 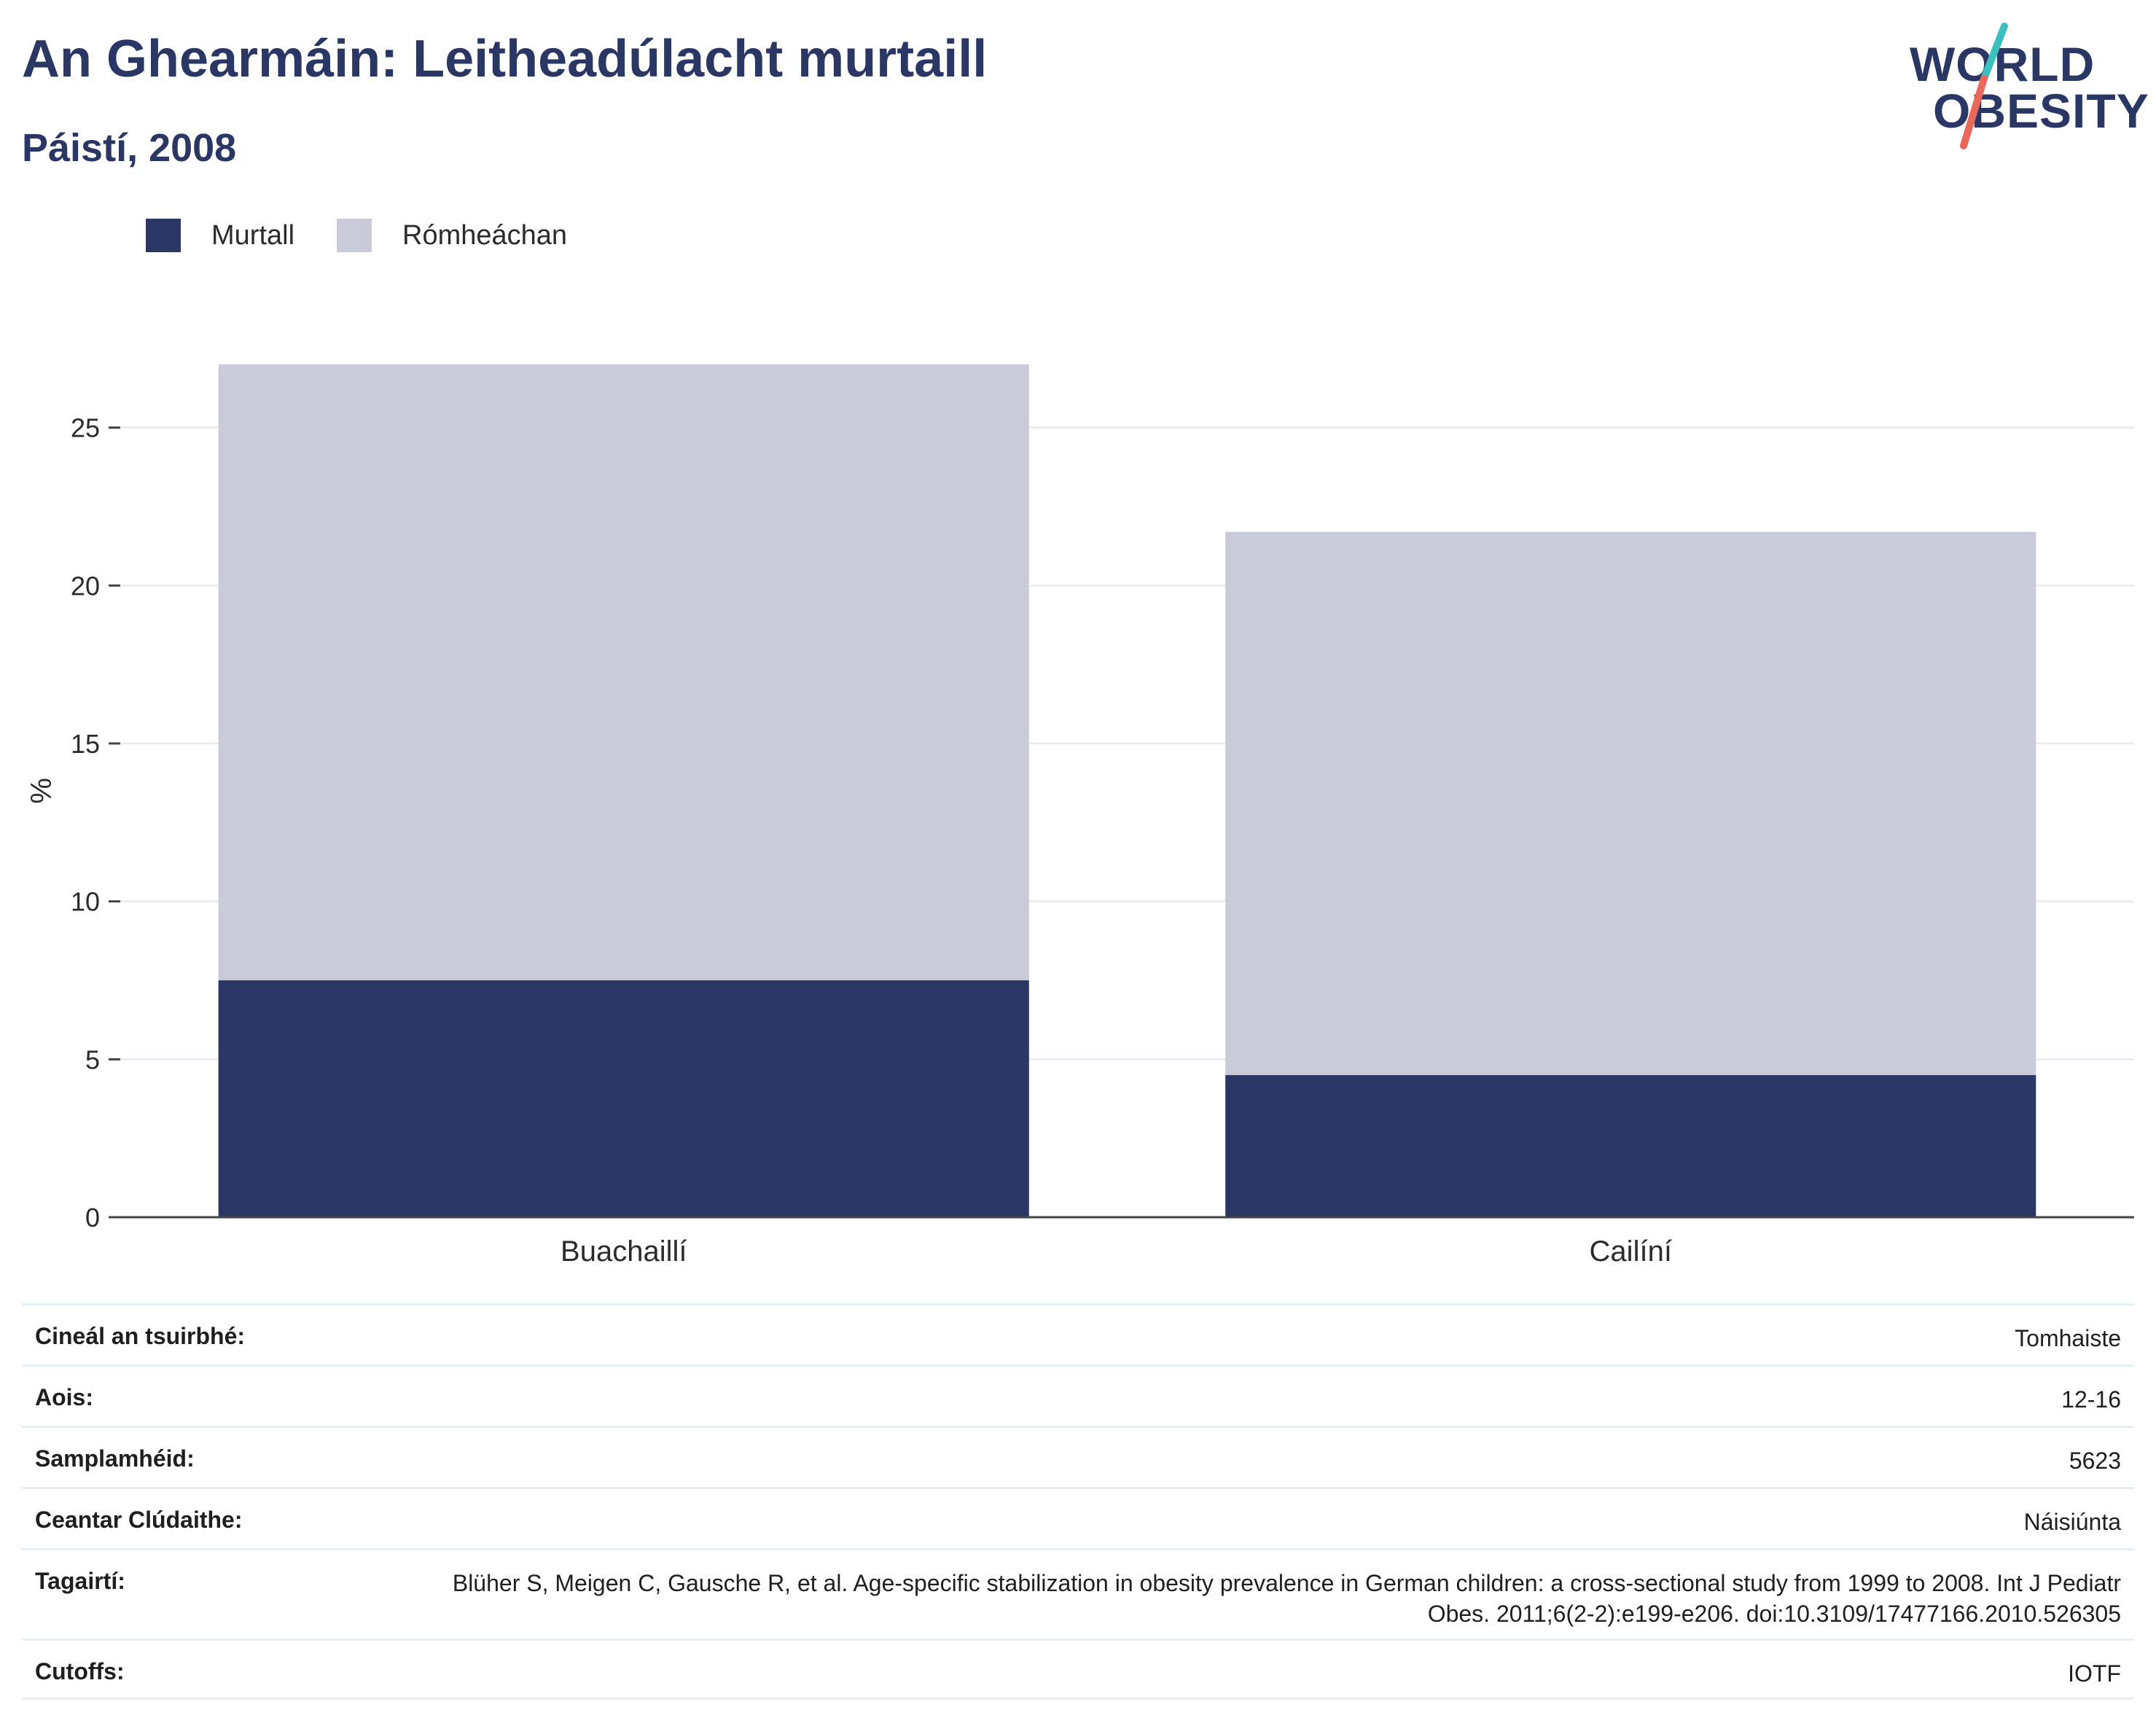 I want to click on info-key: Cutoffs:, so click(x=80, y=1671).